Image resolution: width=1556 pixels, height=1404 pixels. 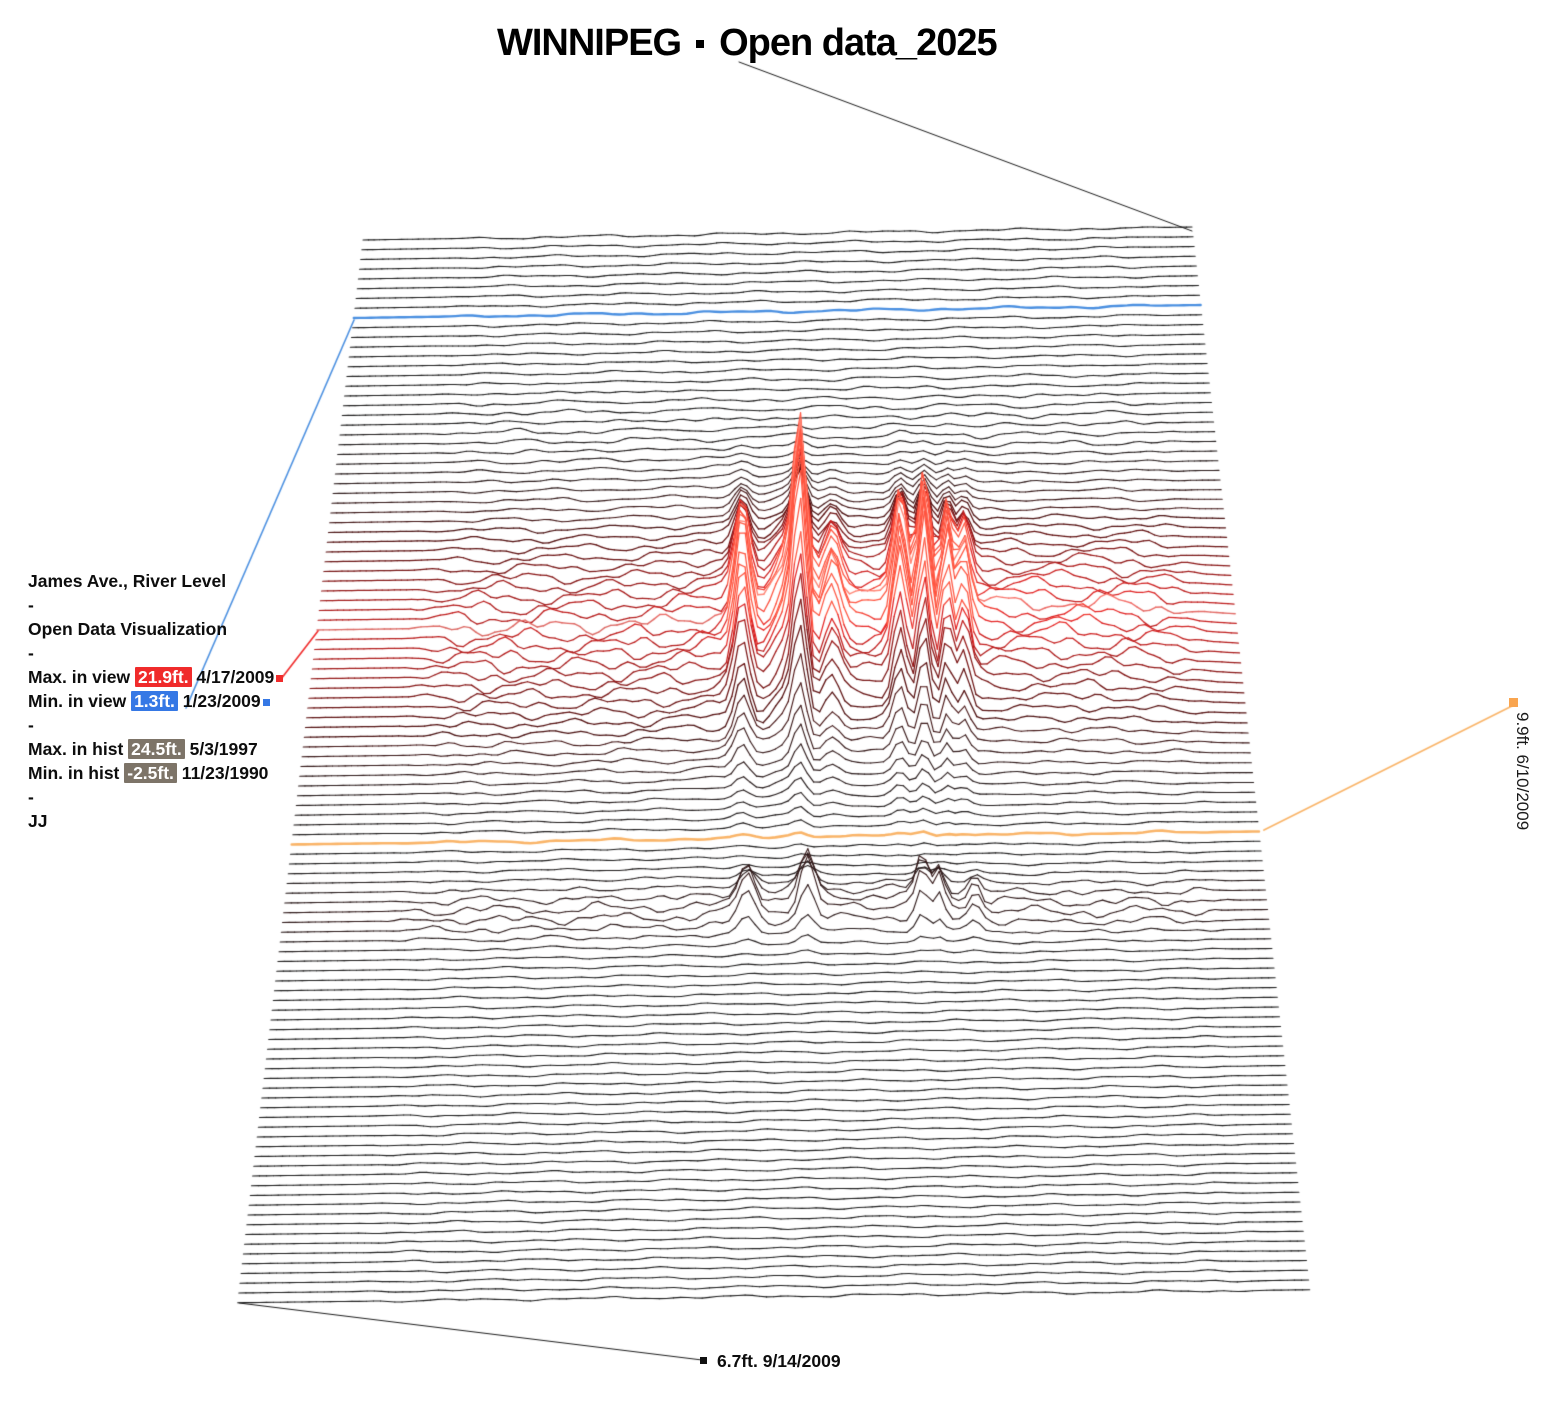 I want to click on value-badge: 24.5ft., so click(x=156, y=749).